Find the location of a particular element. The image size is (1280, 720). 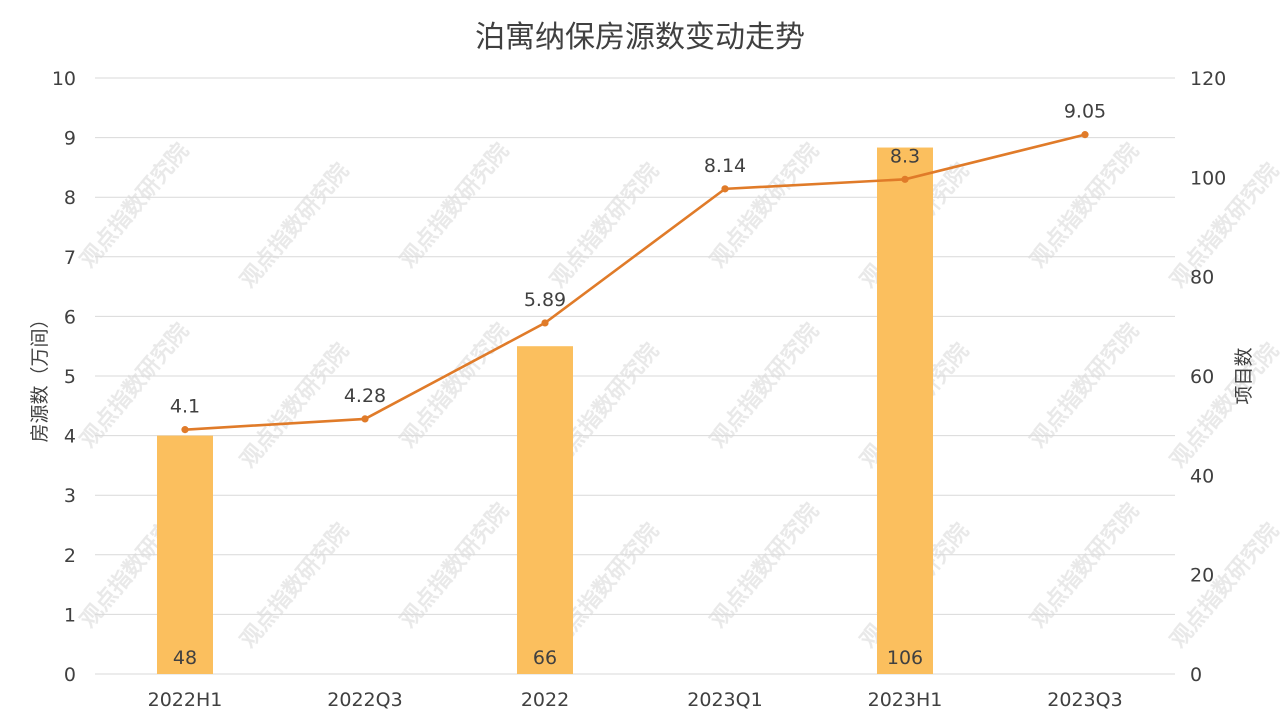

bar-data-label: 106 is located at coordinates (905, 658).